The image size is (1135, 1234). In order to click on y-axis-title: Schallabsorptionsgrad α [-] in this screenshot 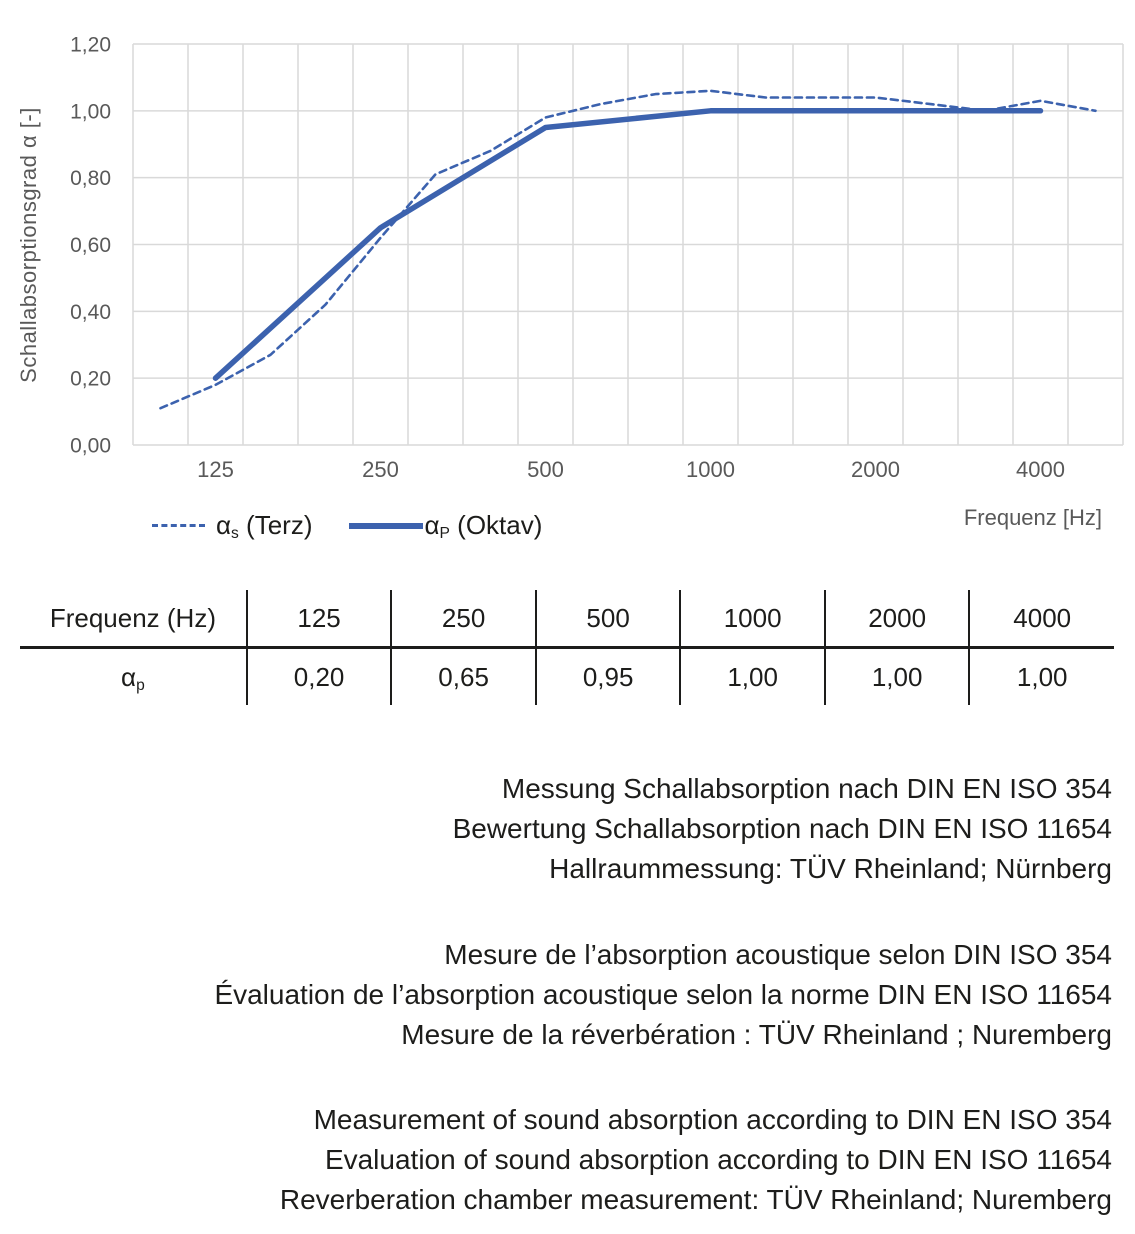, I will do `click(29, 244)`.